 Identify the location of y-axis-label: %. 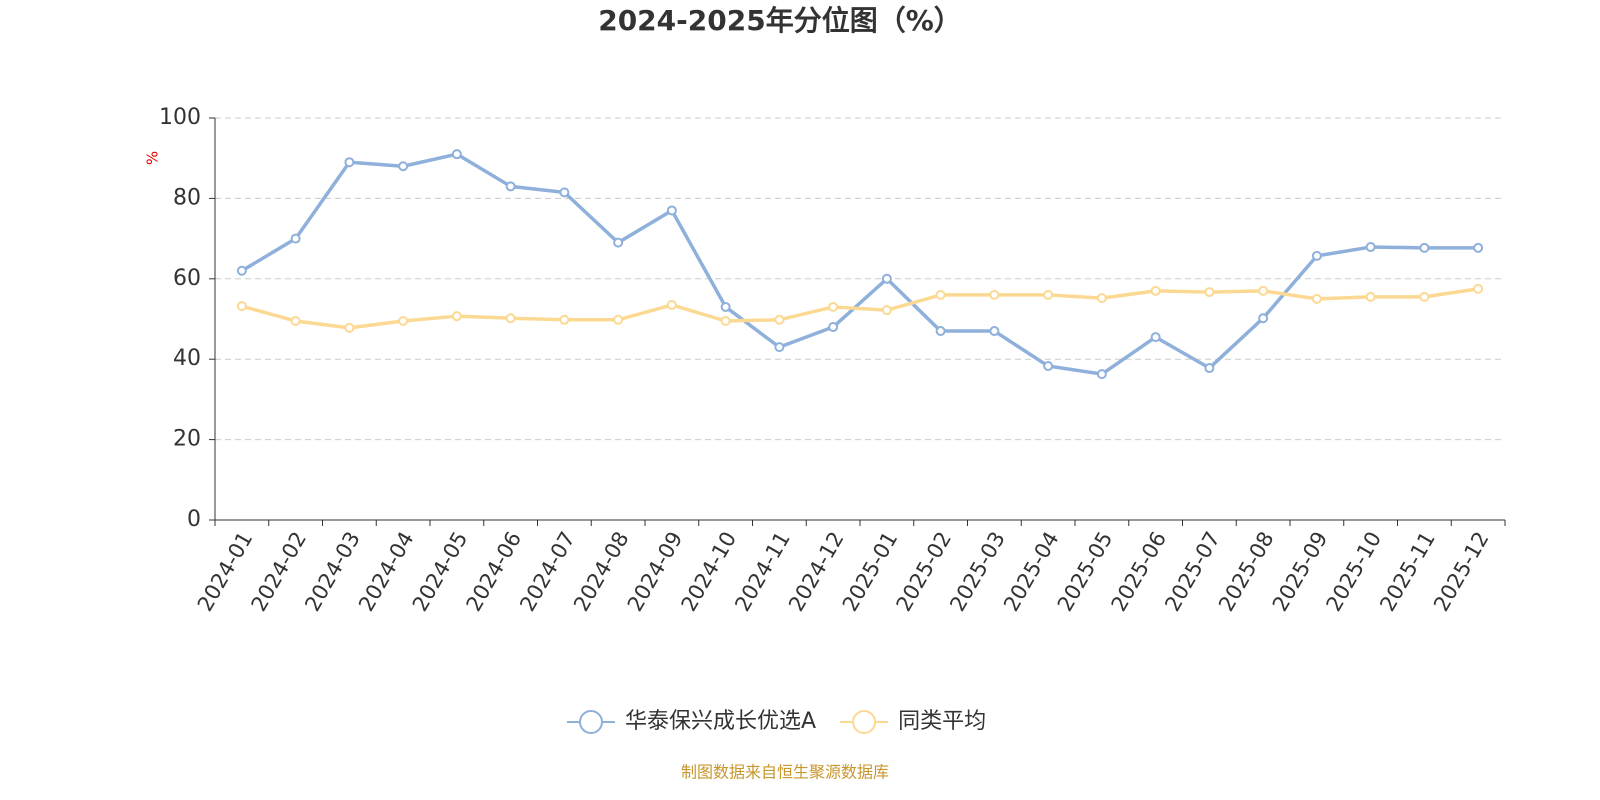
(153, 158).